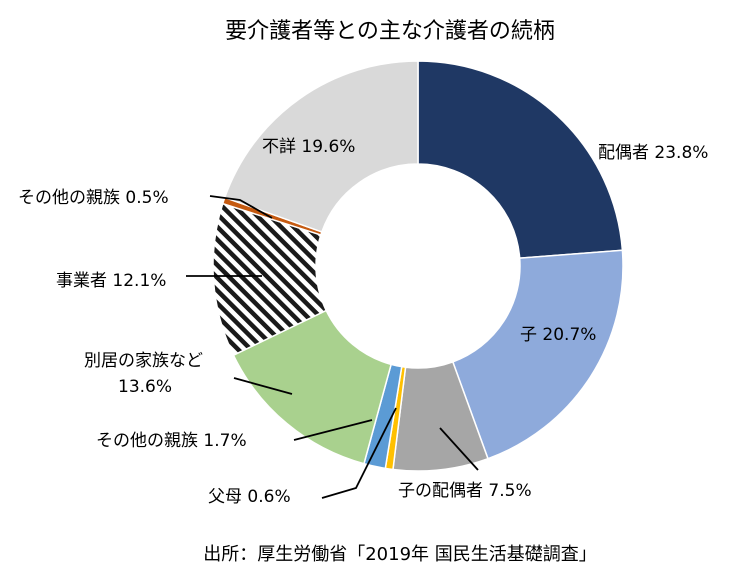  What do you see at coordinates (93, 198) in the screenshot?
I see `label-other-relatives-b: その他の親族 0.5%` at bounding box center [93, 198].